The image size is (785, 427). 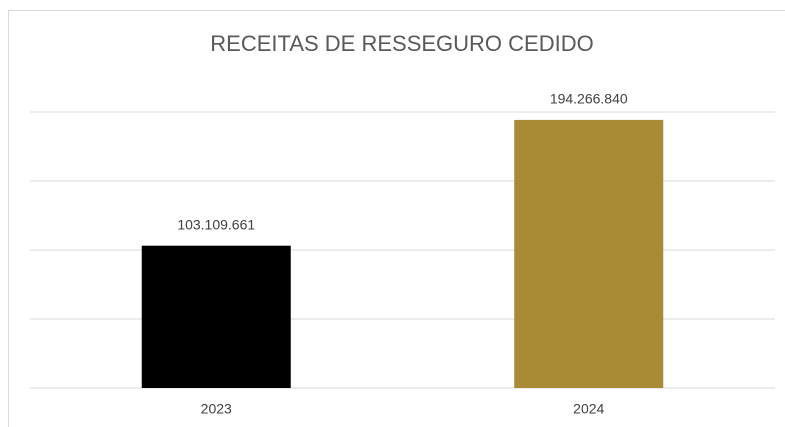 I want to click on value-label: 103.109.661, so click(x=216, y=224).